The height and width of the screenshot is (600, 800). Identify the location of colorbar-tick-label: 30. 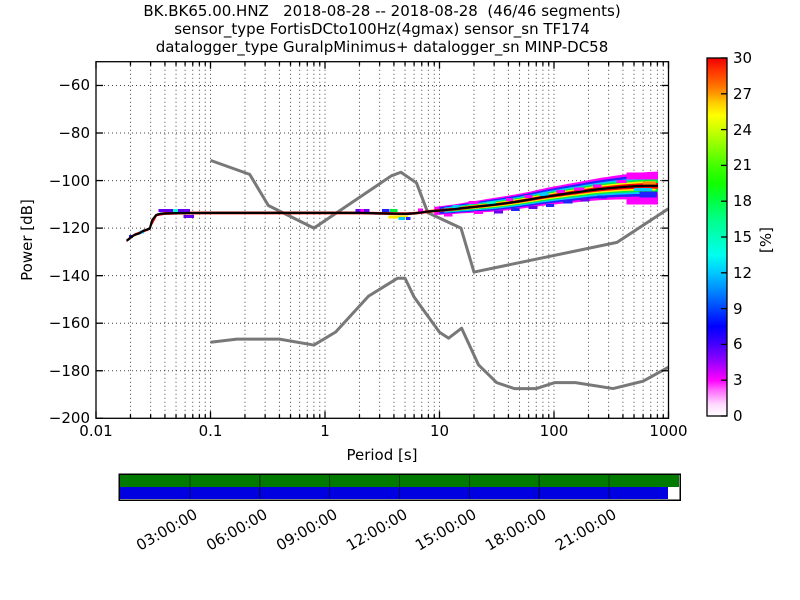
(743, 58).